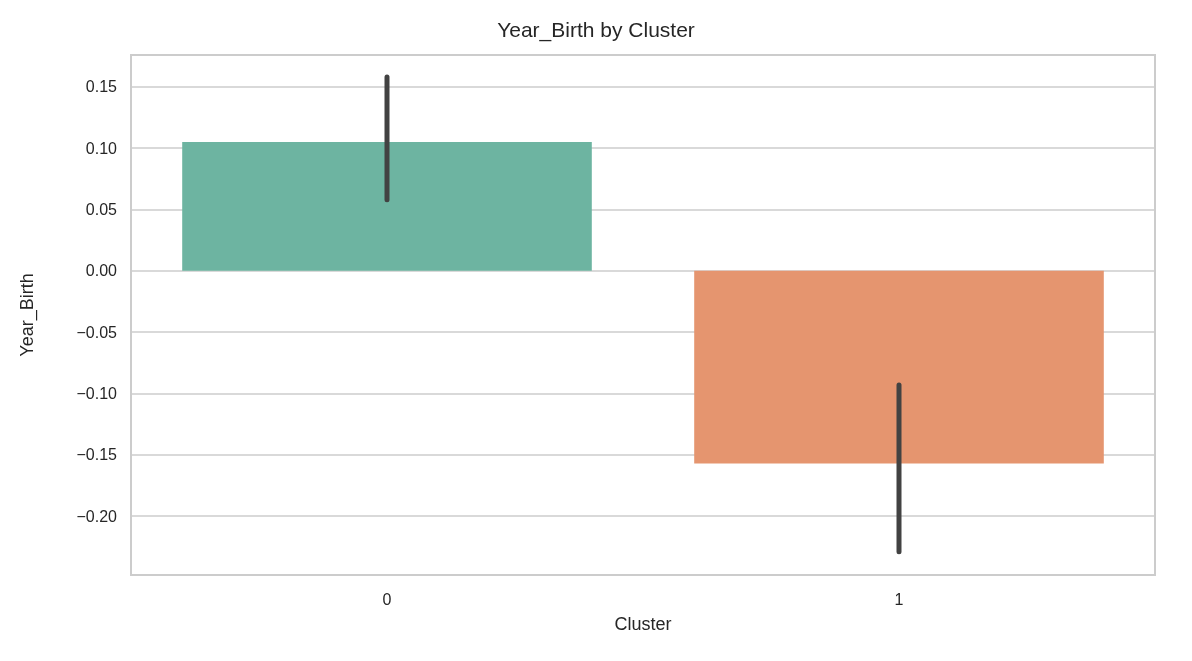 This screenshot has width=1192, height=661. Describe the element at coordinates (101, 271) in the screenshot. I see `y-tick-label: 0.00` at that location.